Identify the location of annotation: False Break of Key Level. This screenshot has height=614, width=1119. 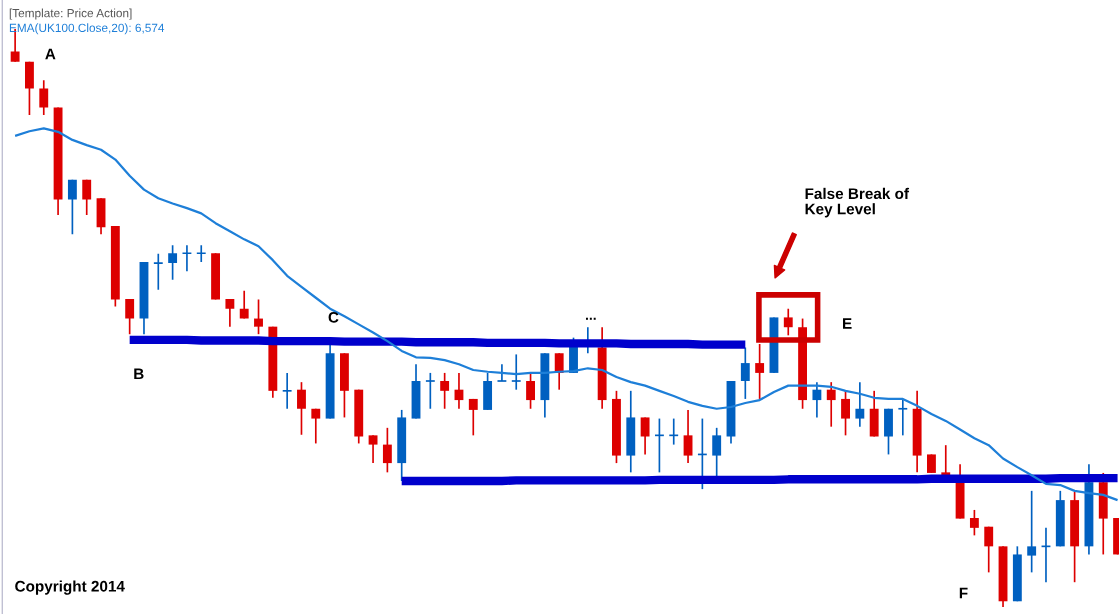
(857, 202).